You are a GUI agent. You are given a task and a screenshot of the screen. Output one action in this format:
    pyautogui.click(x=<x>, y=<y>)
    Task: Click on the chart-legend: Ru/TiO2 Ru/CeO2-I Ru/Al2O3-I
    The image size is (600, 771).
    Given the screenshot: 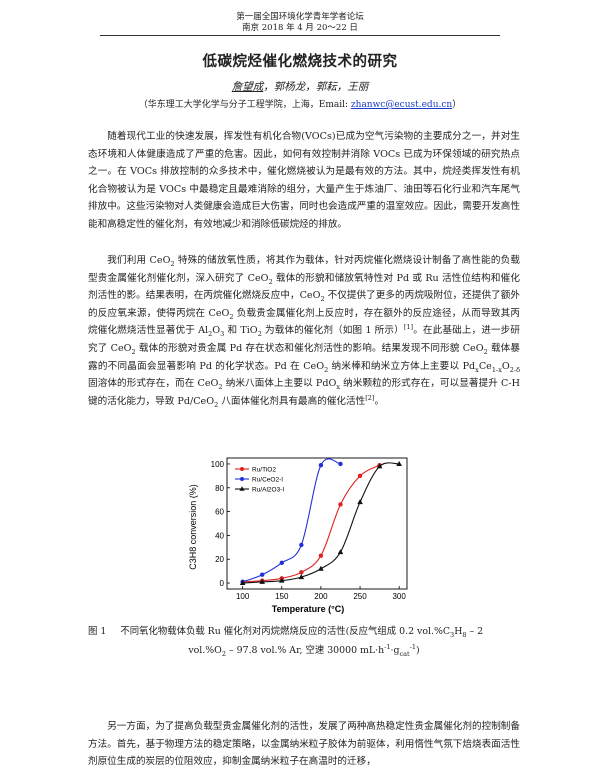 What is the action you would take?
    pyautogui.click(x=259, y=480)
    